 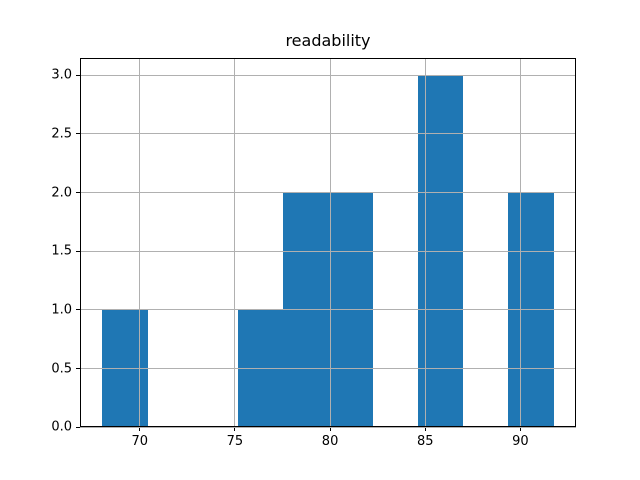 What do you see at coordinates (520, 442) in the screenshot?
I see `x-tick-label: 90` at bounding box center [520, 442].